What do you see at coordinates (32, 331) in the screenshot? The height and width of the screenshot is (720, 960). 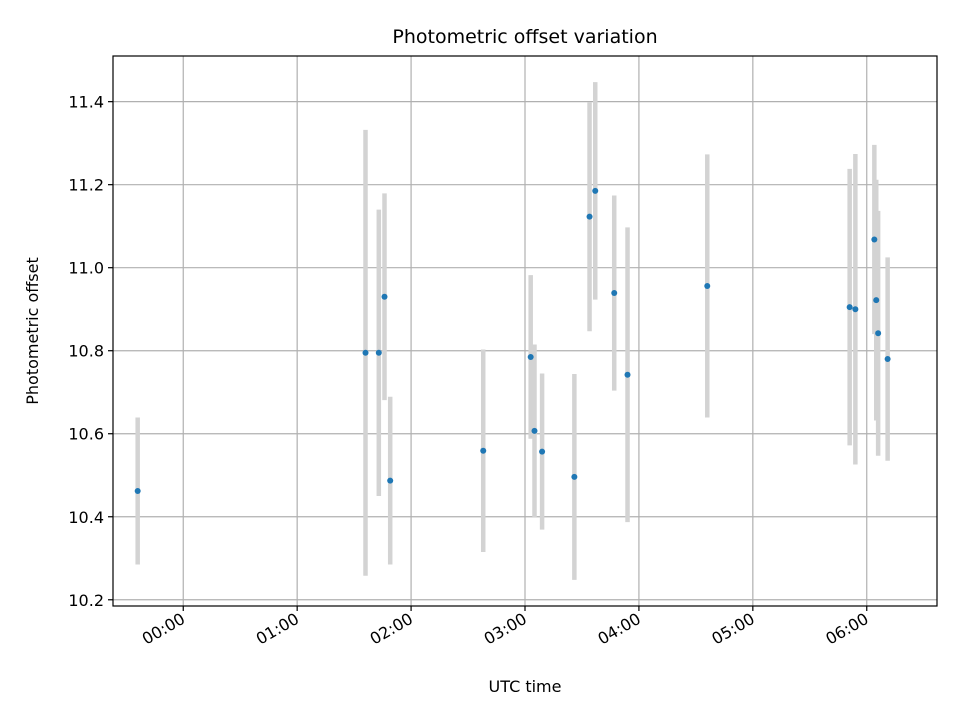 I see `y-axis-label: Photometric offset` at bounding box center [32, 331].